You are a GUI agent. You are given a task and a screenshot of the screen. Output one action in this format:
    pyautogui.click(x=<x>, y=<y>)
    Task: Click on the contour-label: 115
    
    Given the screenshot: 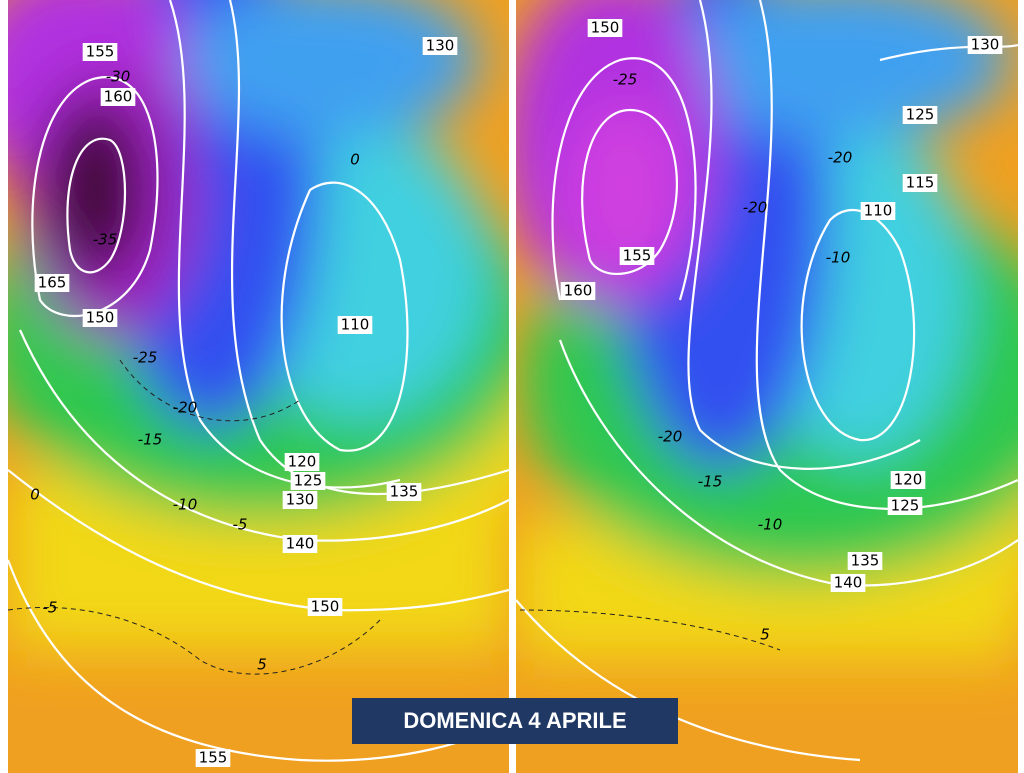 What is the action you would take?
    pyautogui.click(x=920, y=183)
    